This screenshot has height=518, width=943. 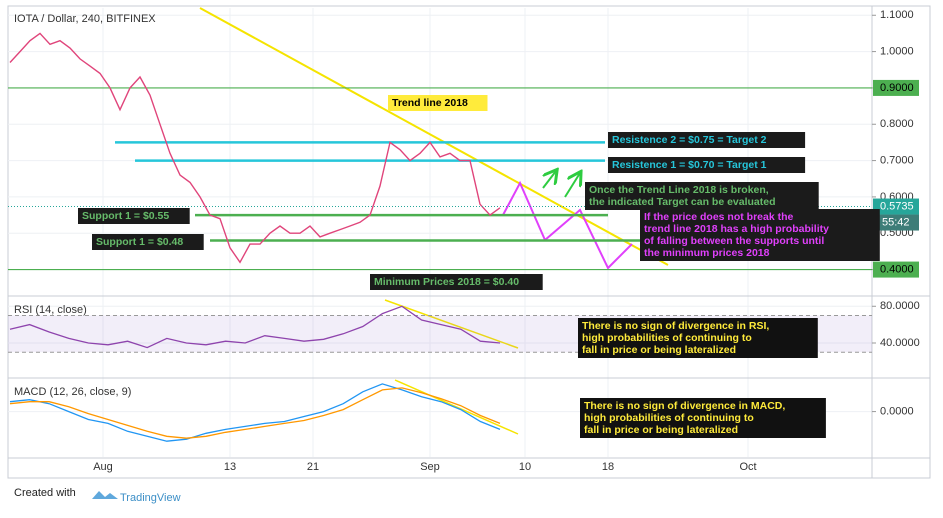 I want to click on annotation-text: Trend line 2018, so click(x=430, y=103).